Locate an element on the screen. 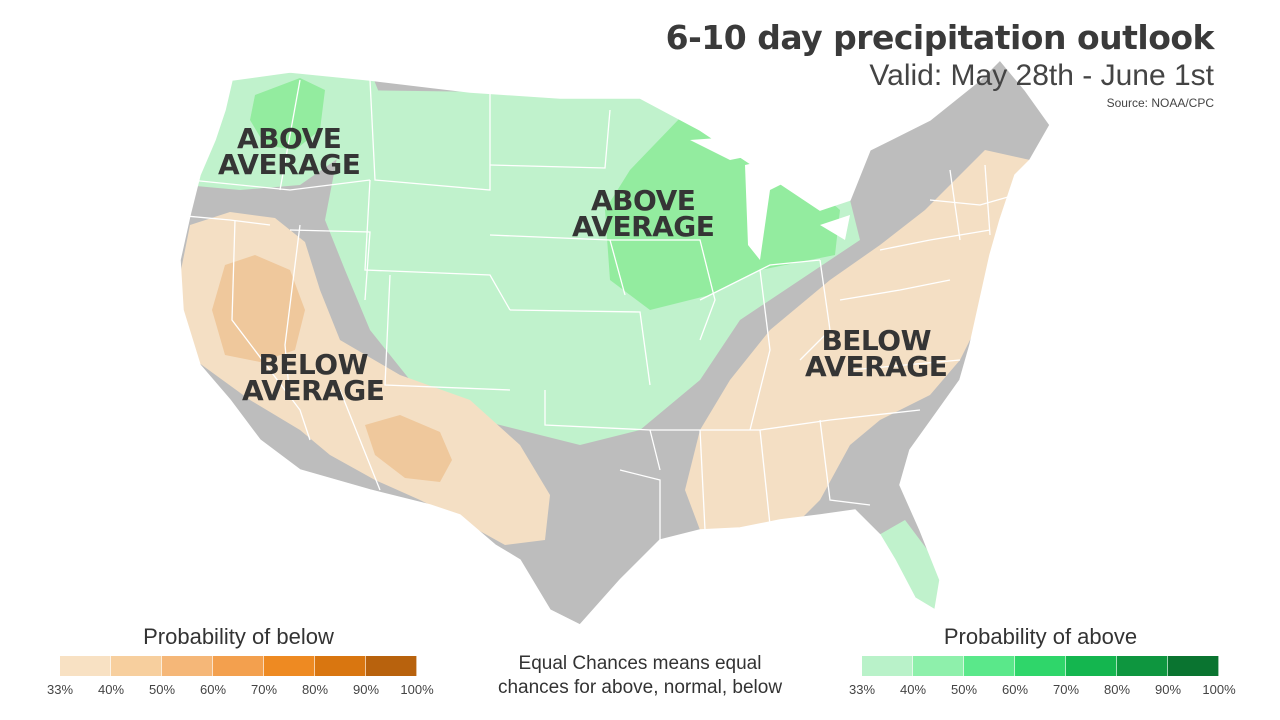  label-southeast: BELOW AVERAGE is located at coordinates (876, 353).